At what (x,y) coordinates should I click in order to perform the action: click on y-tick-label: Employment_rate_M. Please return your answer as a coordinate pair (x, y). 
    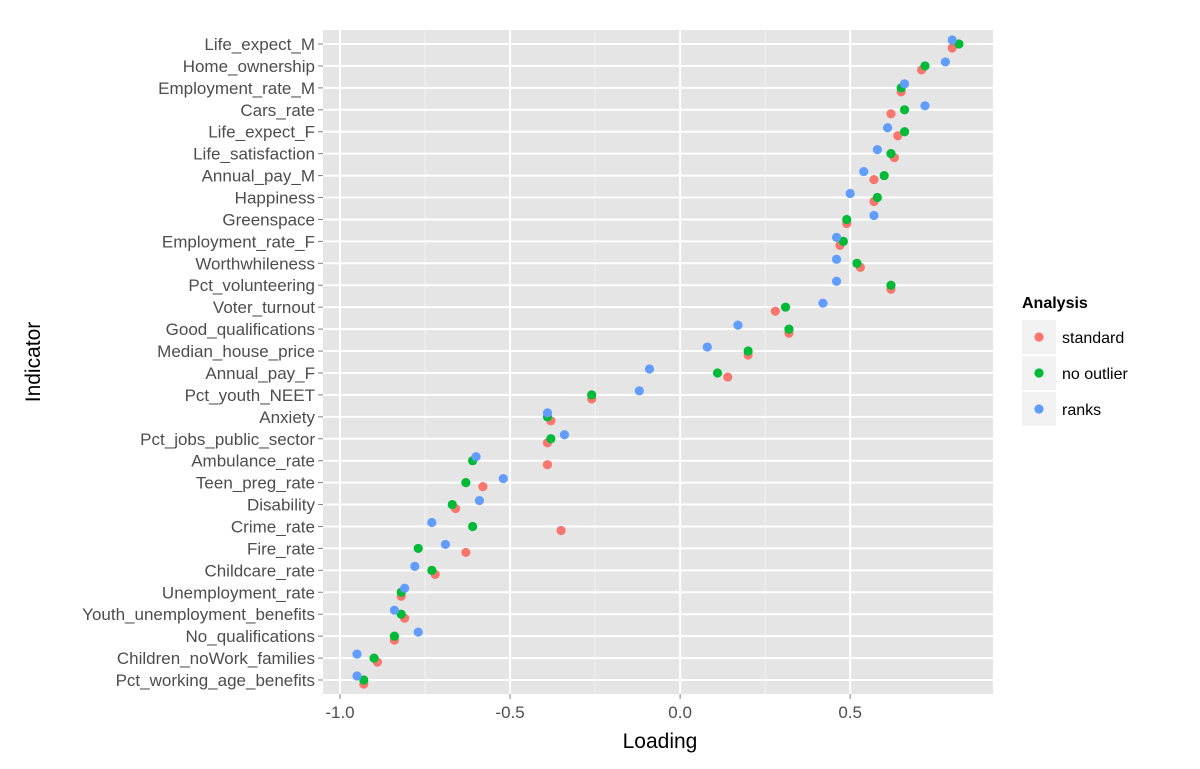
    Looking at the image, I should click on (236, 88).